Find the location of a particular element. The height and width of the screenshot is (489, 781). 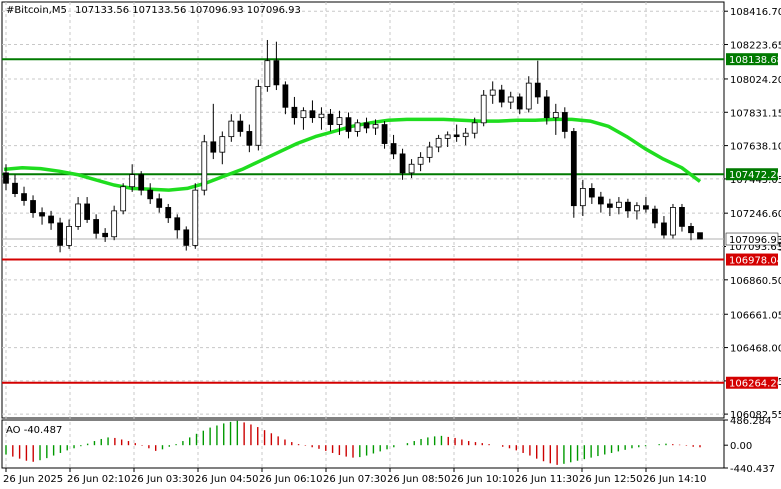

ma-line is located at coordinates (352, 154).